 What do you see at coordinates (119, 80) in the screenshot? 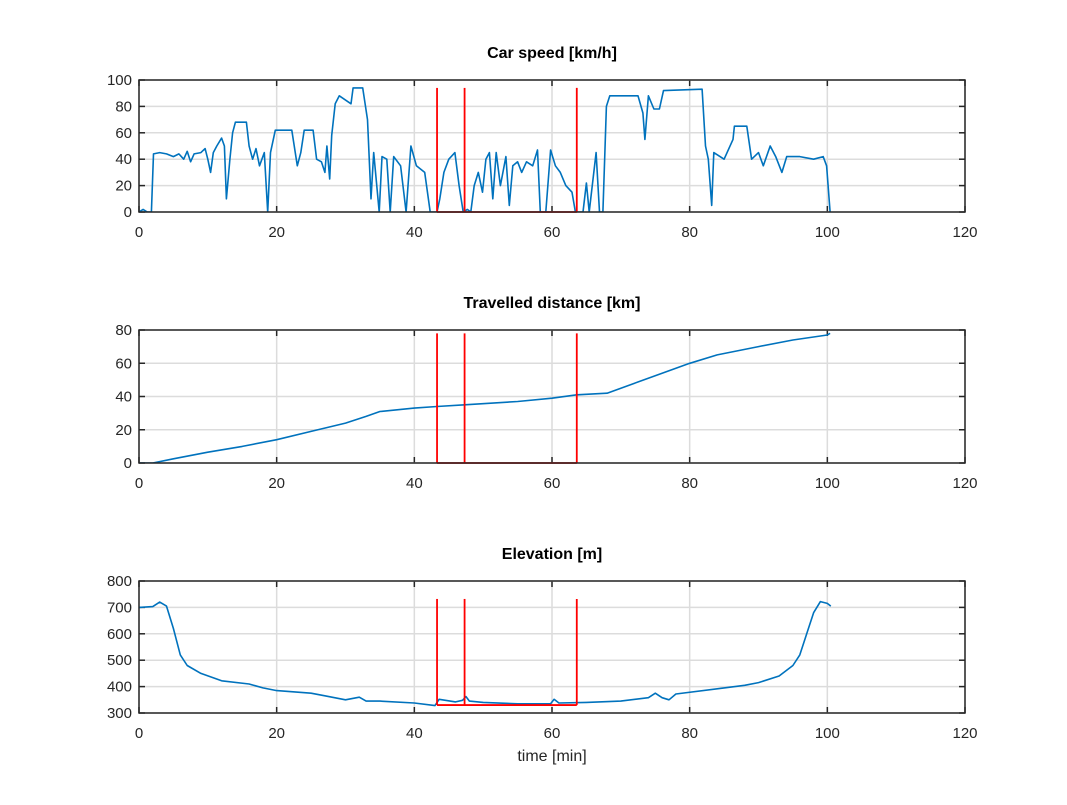
I see `y-tick-label: 100` at bounding box center [119, 80].